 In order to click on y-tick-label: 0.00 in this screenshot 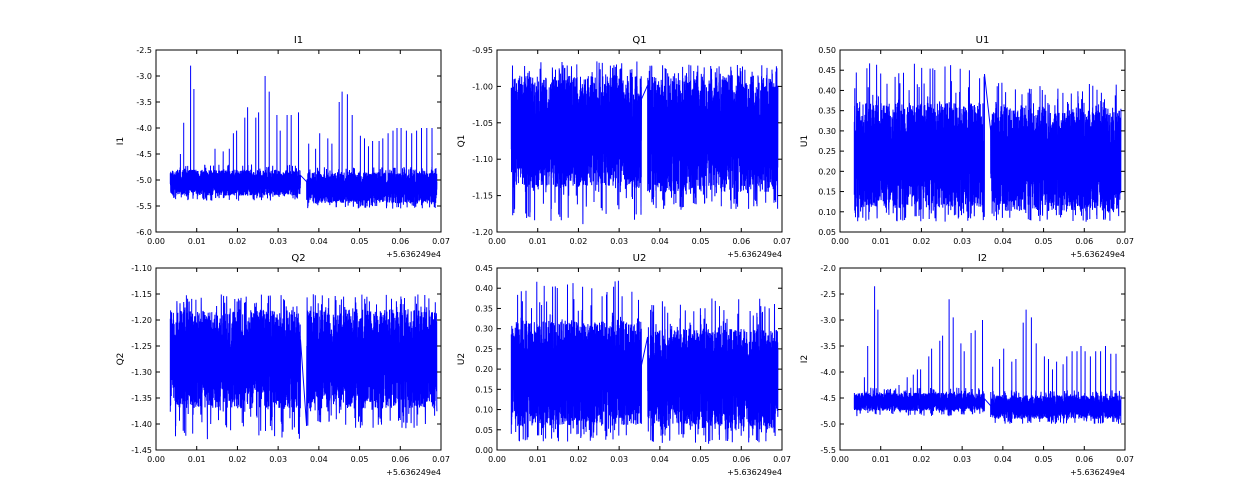, I will do `click(484, 450)`.